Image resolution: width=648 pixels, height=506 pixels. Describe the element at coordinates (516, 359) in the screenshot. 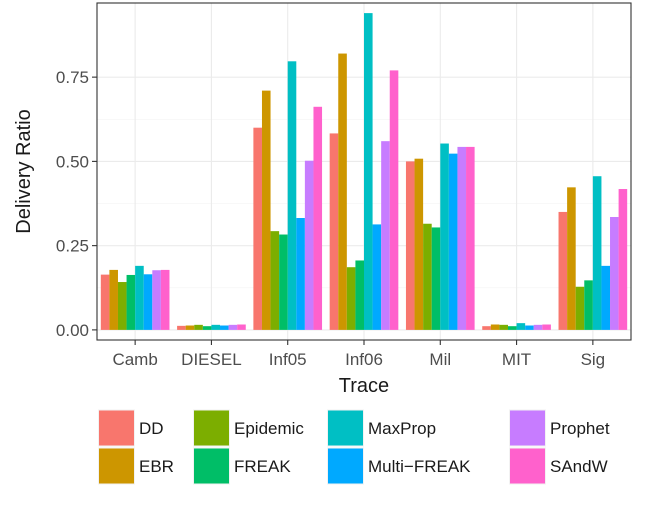

I see `x-tick-label: MIT` at that location.